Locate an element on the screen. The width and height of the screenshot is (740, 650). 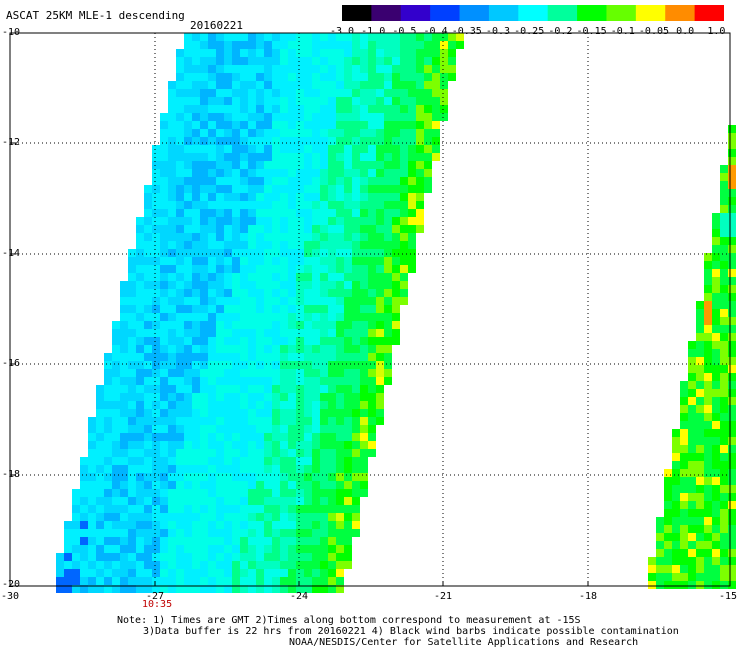
colorbar-segment is located at coordinates (709, 13).